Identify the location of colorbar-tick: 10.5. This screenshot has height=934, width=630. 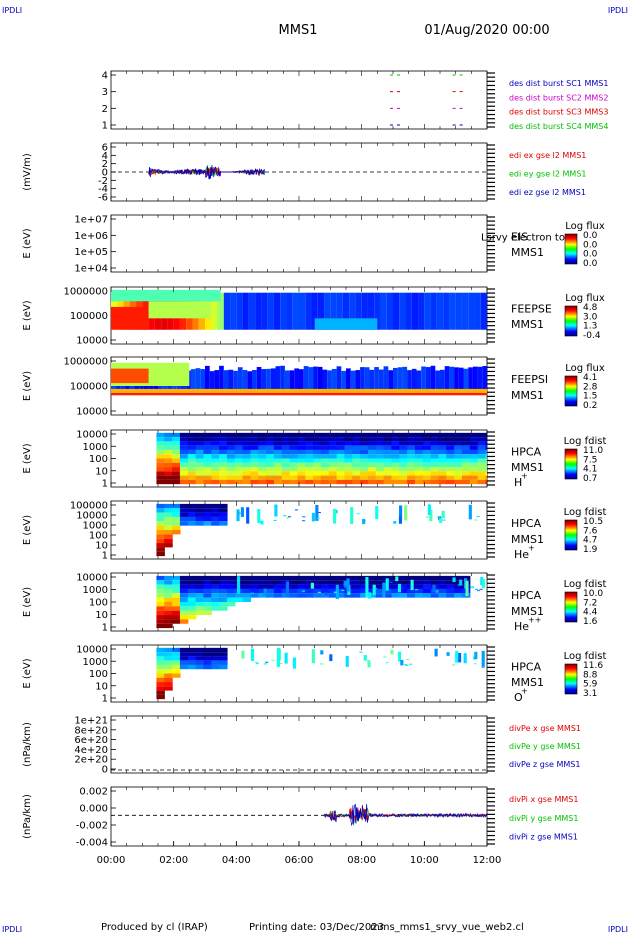
(593, 522).